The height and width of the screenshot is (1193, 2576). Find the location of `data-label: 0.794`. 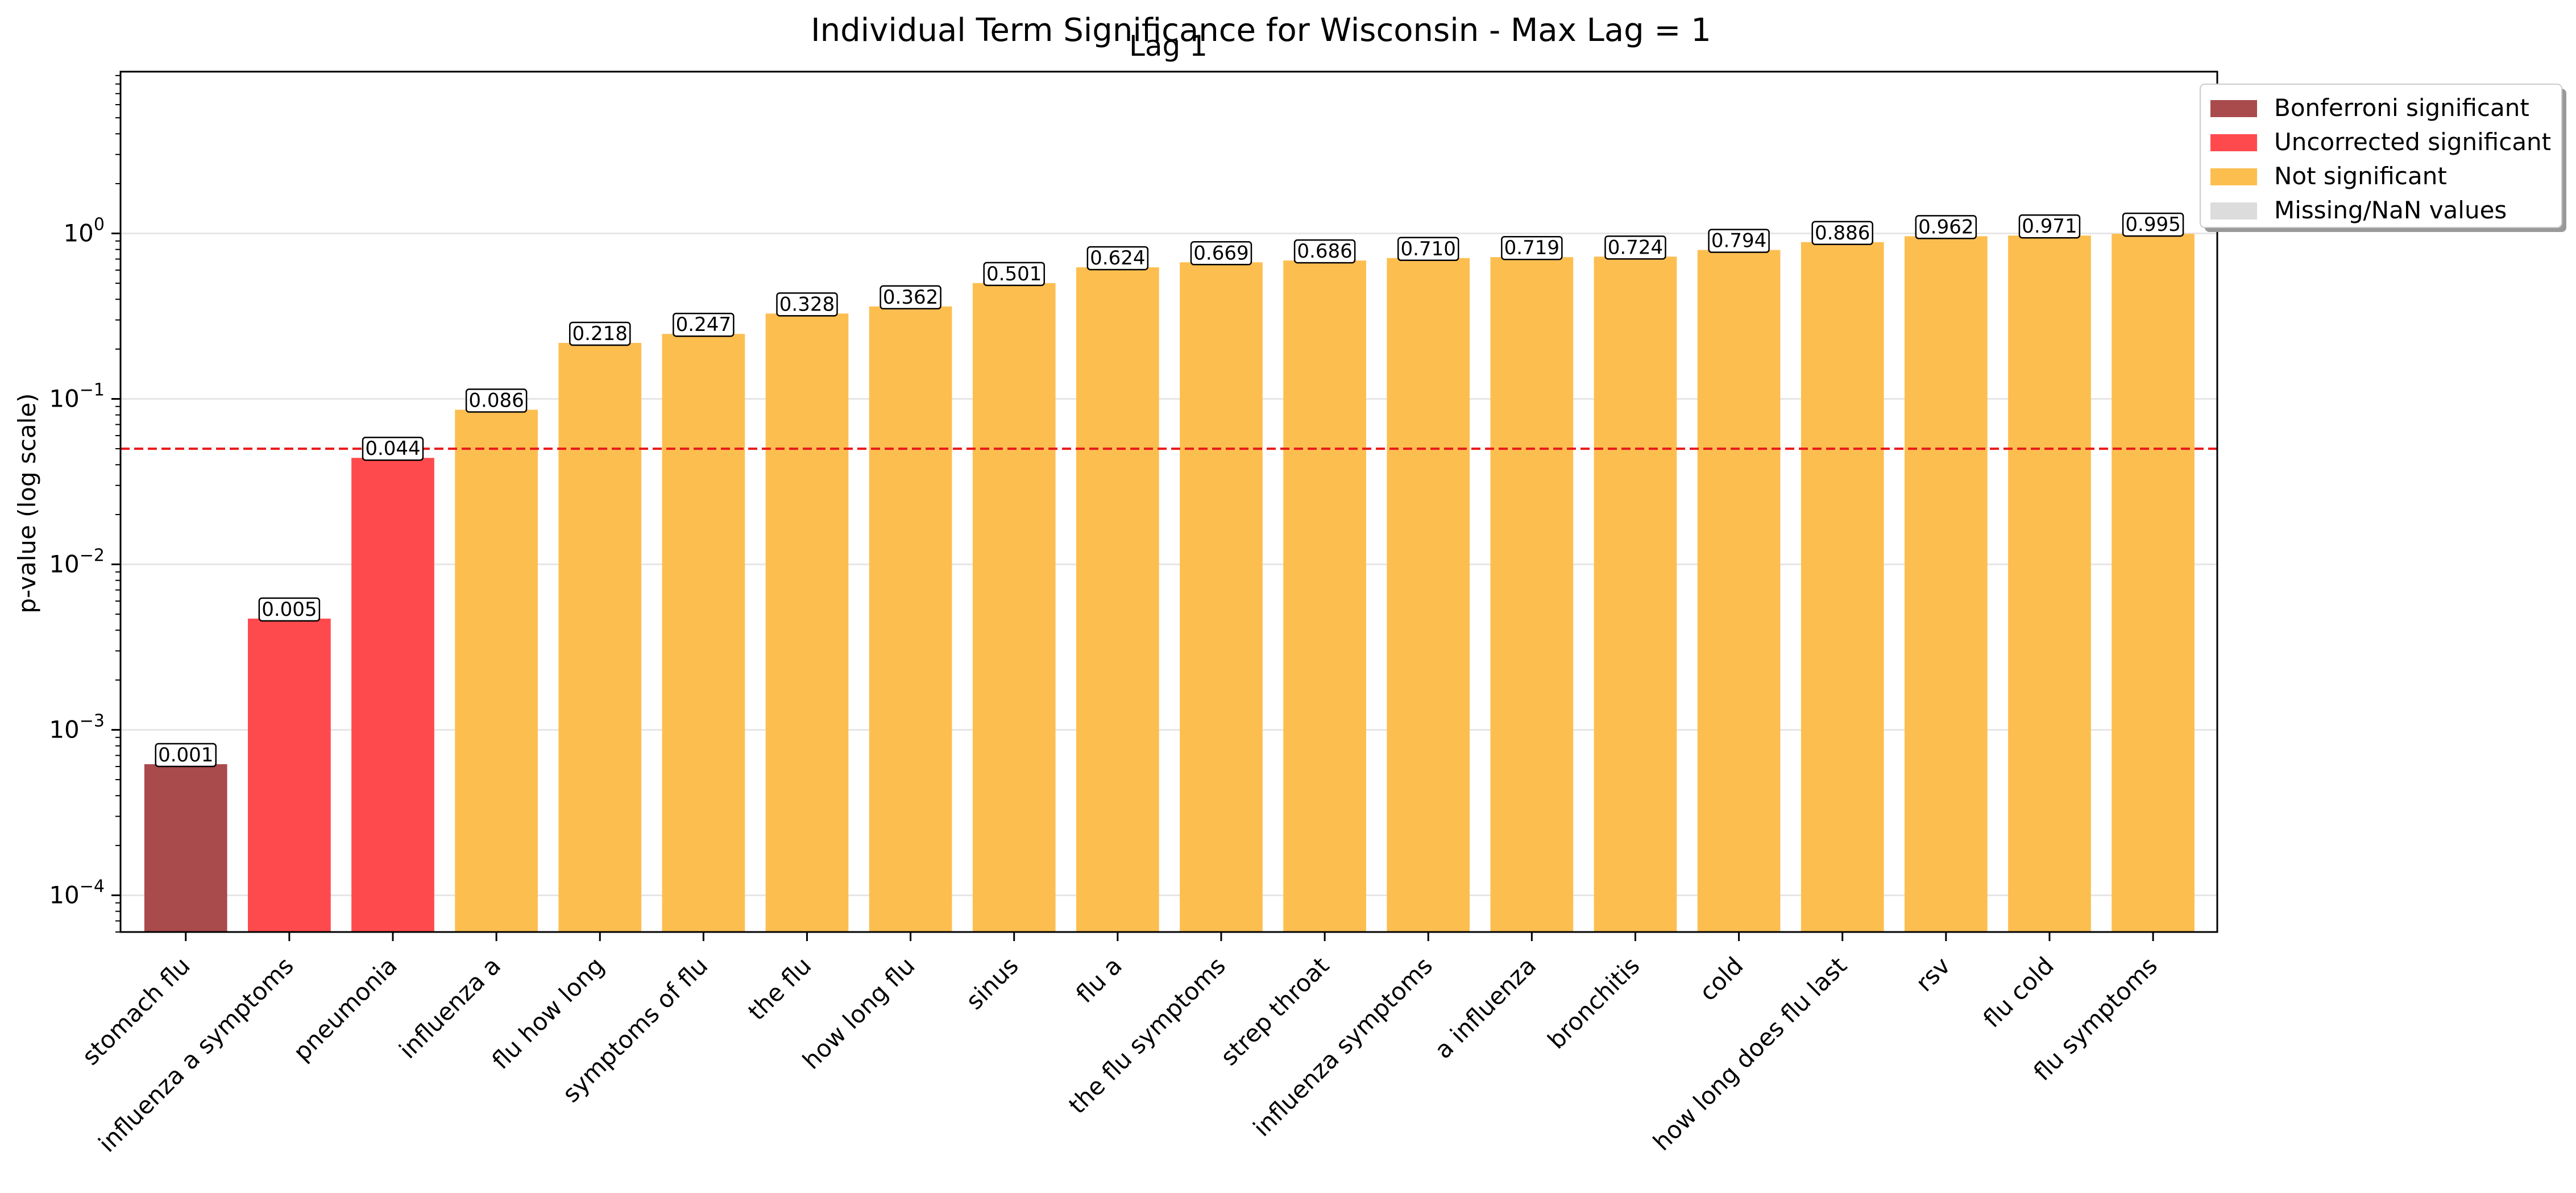

data-label: 0.794 is located at coordinates (1739, 241).